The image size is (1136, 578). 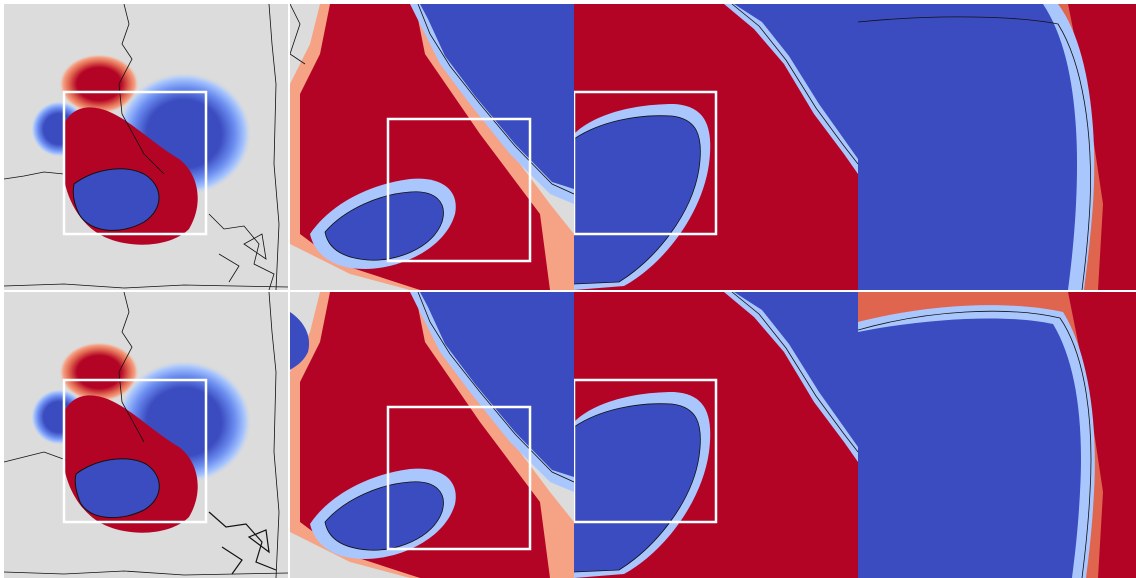 I want to click on panel-zoom-2-top, so click(x=716, y=147).